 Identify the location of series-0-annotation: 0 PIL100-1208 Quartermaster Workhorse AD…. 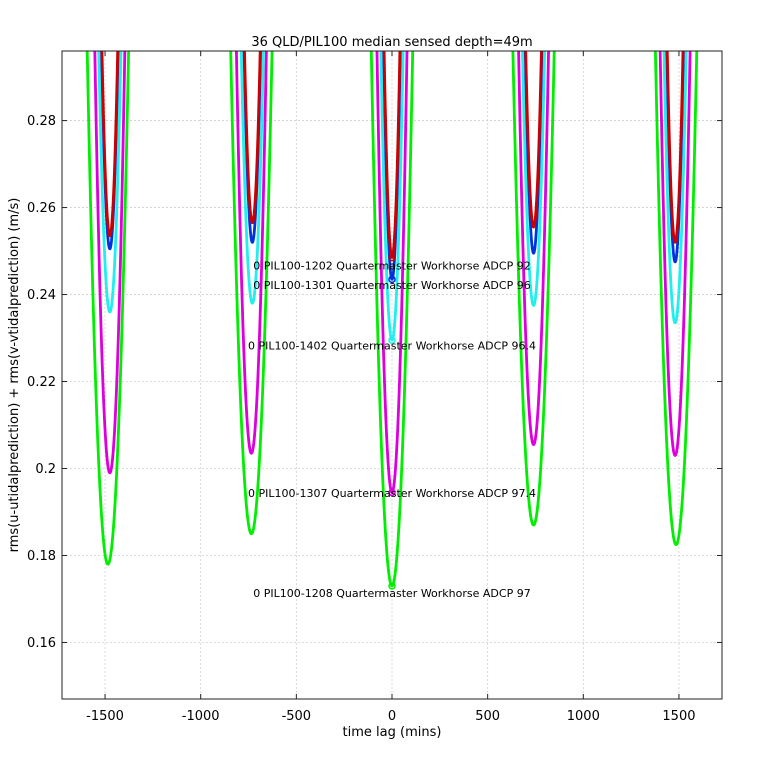
(391, 593).